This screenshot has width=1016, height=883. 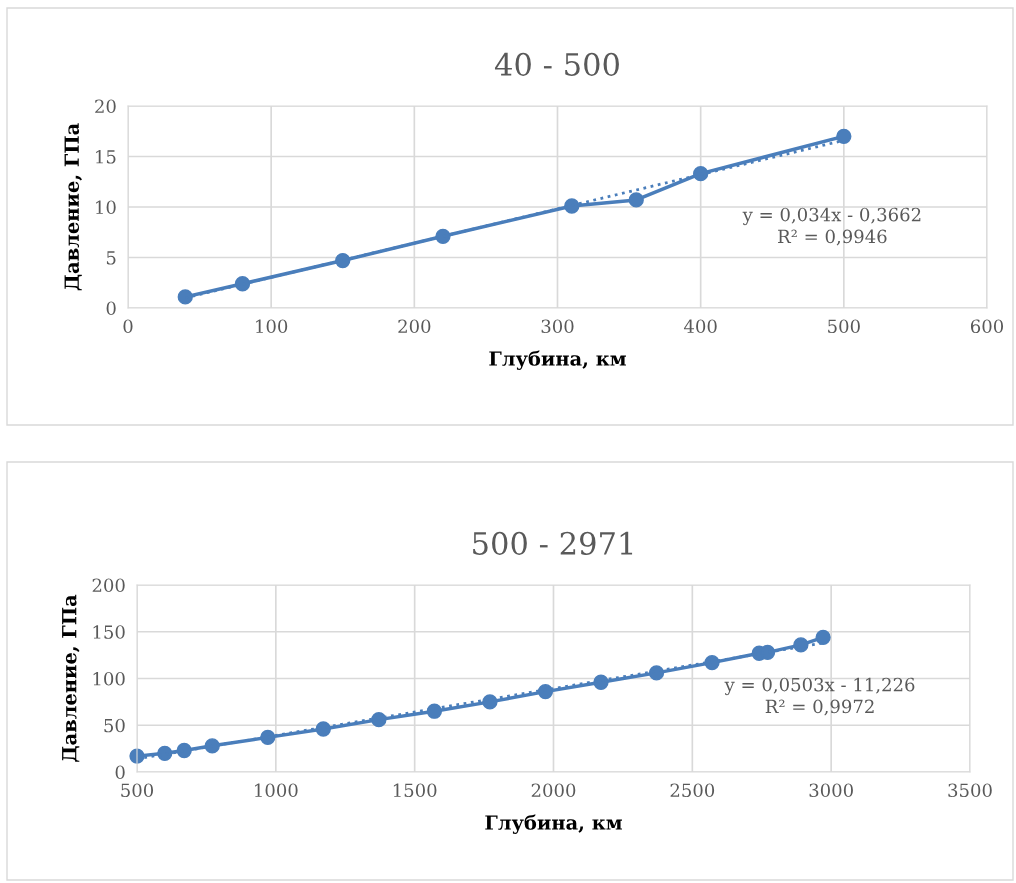 I want to click on chart-title: 500 - 2971, so click(x=553, y=543).